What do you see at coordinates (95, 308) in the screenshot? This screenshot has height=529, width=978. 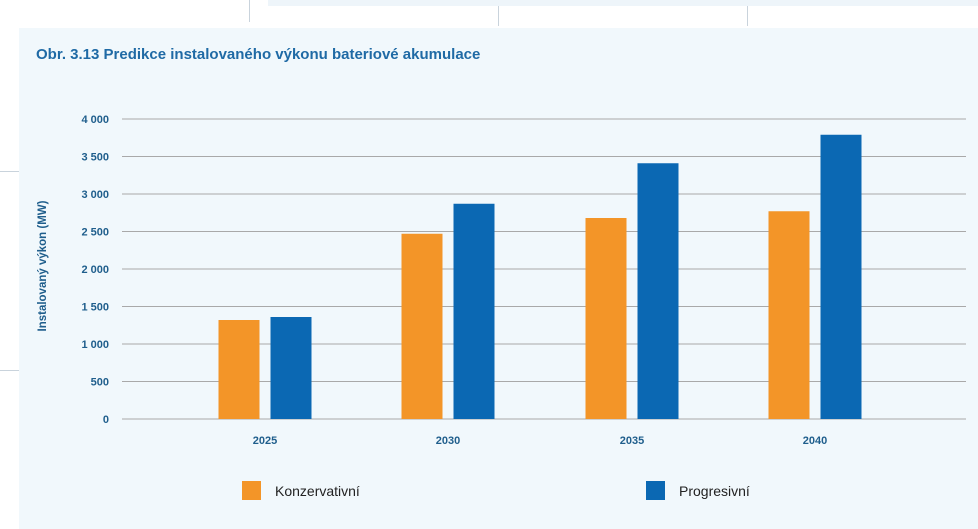 I see `y-tick-label: 1 500` at bounding box center [95, 308].